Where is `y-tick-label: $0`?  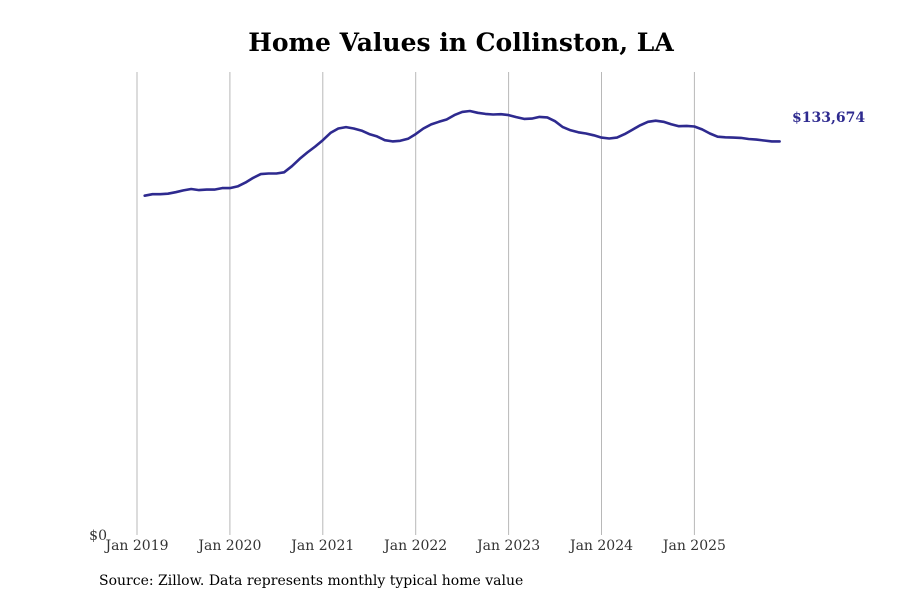
y-tick-label: $0 is located at coordinates (98, 536).